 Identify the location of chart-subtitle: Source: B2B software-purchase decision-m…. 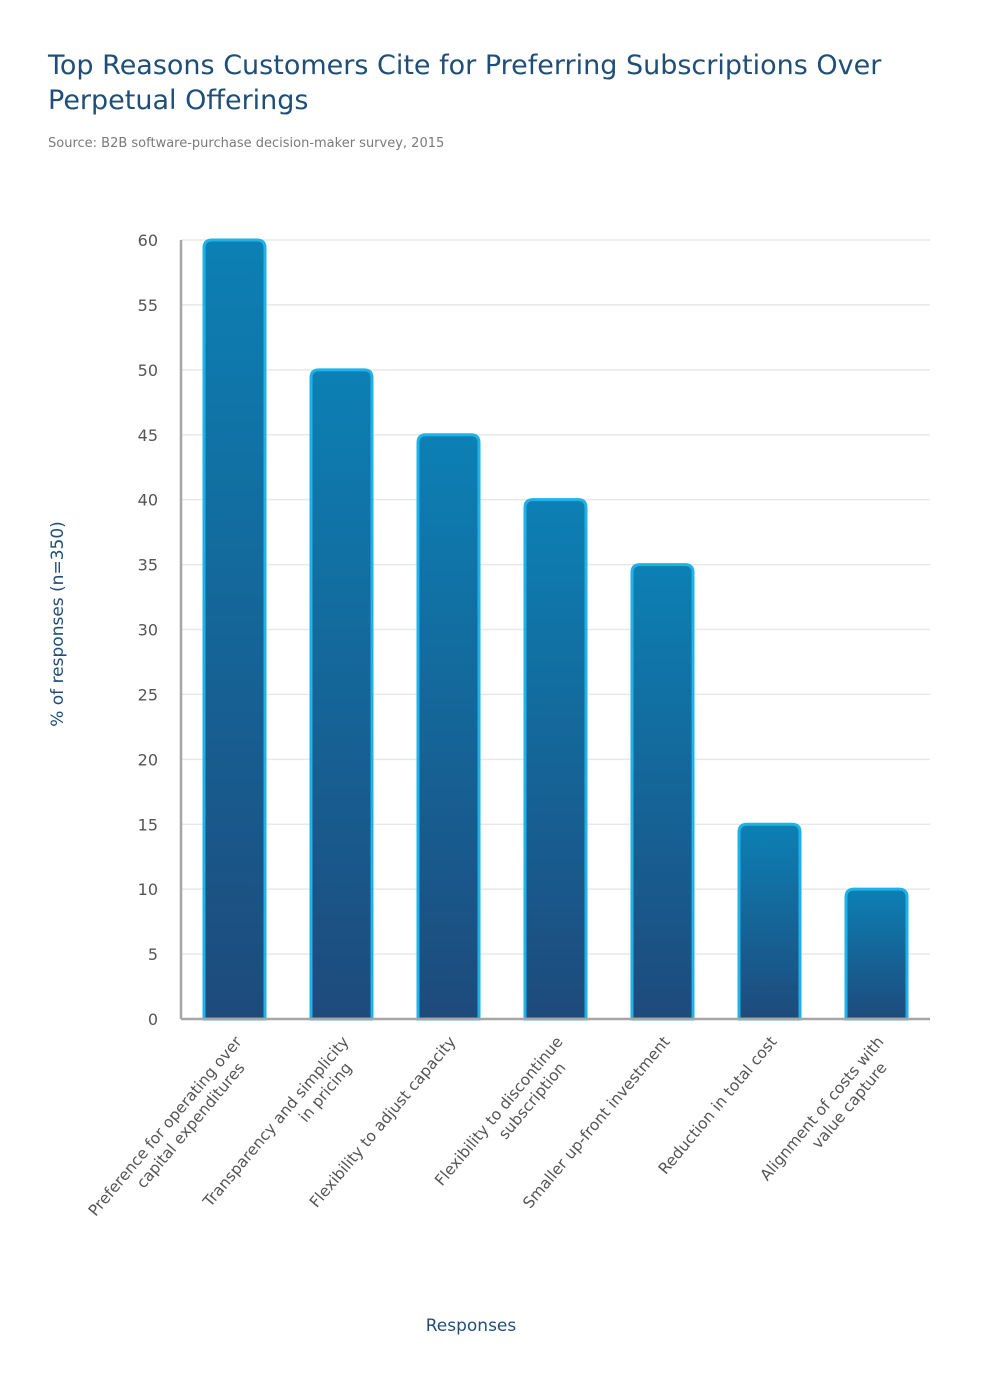
(246, 143).